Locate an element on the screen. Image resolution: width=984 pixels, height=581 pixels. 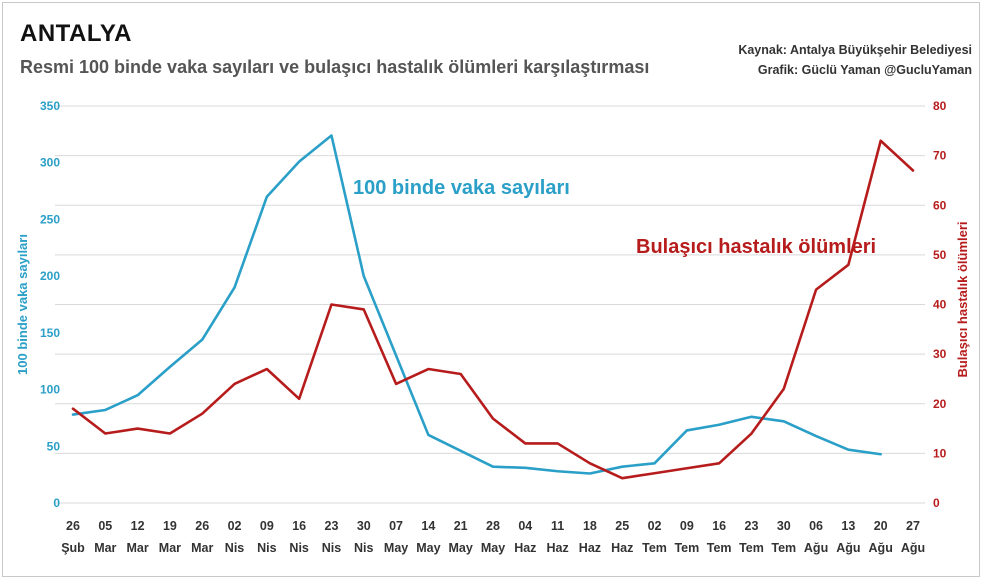
y-right-tick-label: 80 is located at coordinates (940, 106).